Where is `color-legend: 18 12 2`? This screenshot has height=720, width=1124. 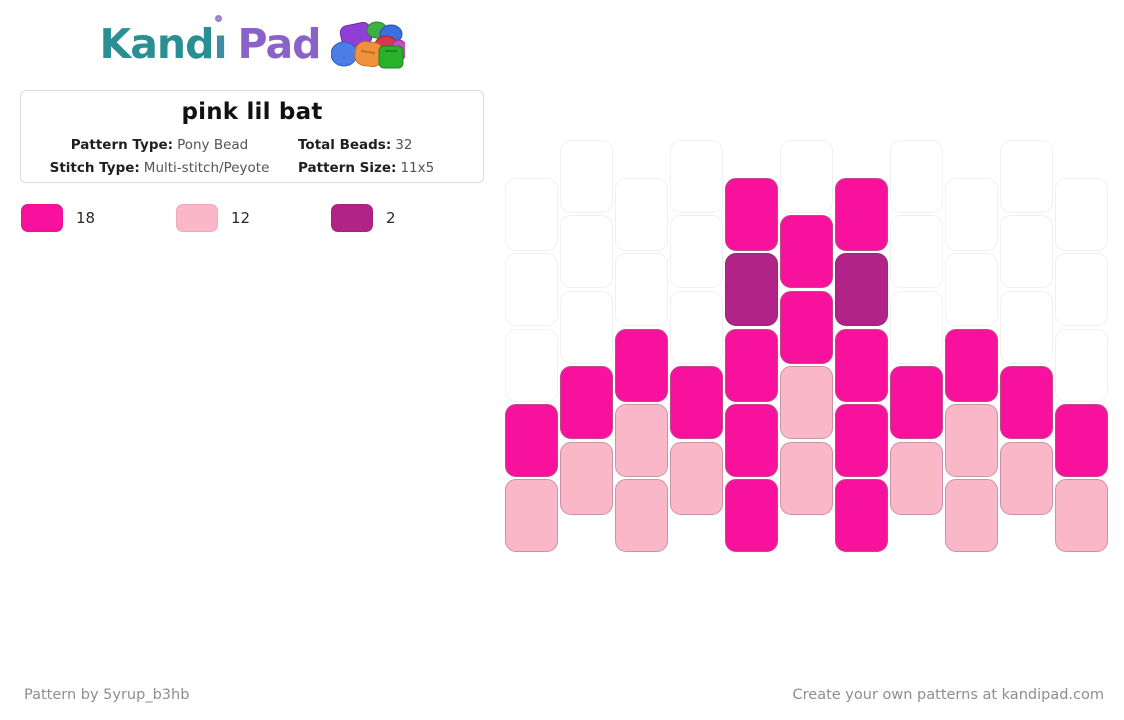 color-legend: 18 12 2 is located at coordinates (253, 218).